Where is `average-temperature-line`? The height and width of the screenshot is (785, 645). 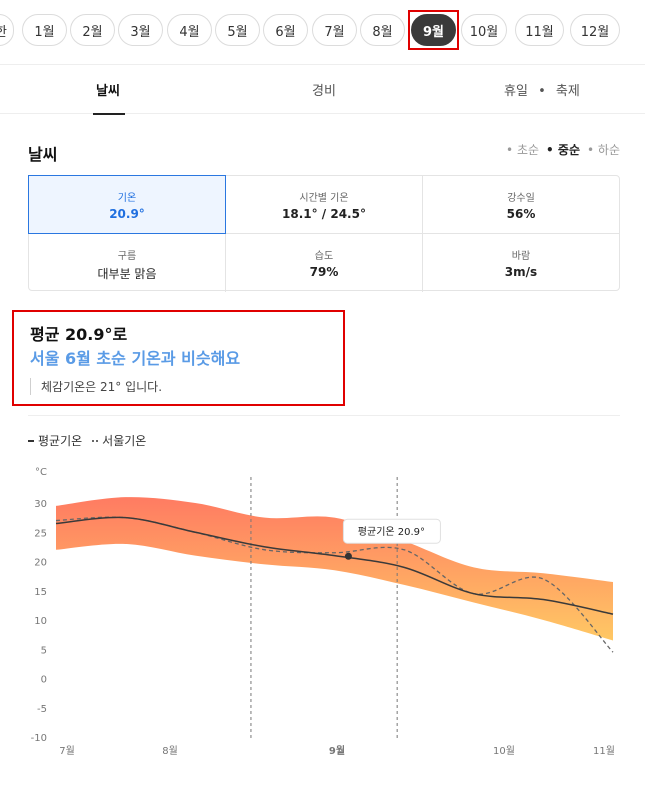 average-temperature-line is located at coordinates (334, 565).